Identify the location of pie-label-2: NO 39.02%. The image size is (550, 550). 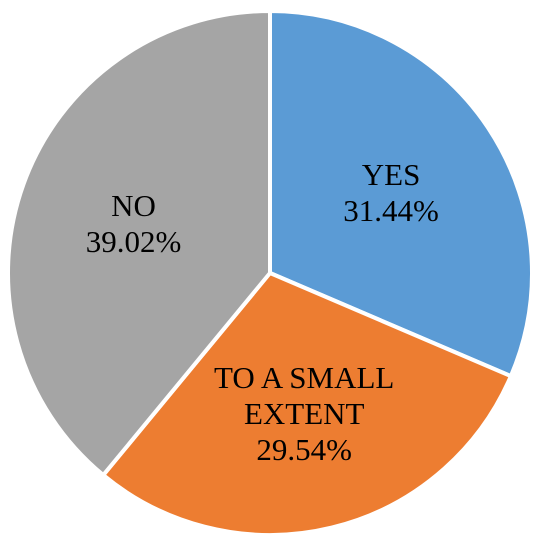
(134, 223).